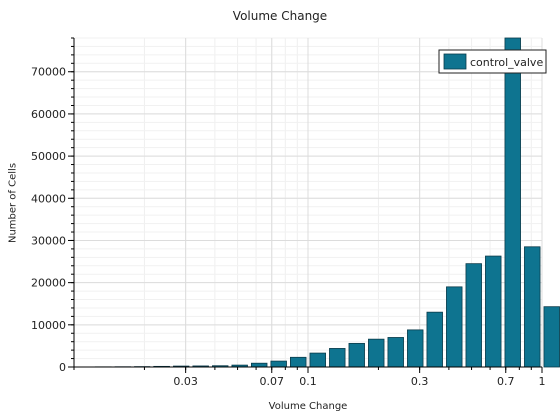 Image resolution: width=560 pixels, height=420 pixels. Describe the element at coordinates (542, 381) in the screenshot. I see `x-tick-label: 1` at that location.